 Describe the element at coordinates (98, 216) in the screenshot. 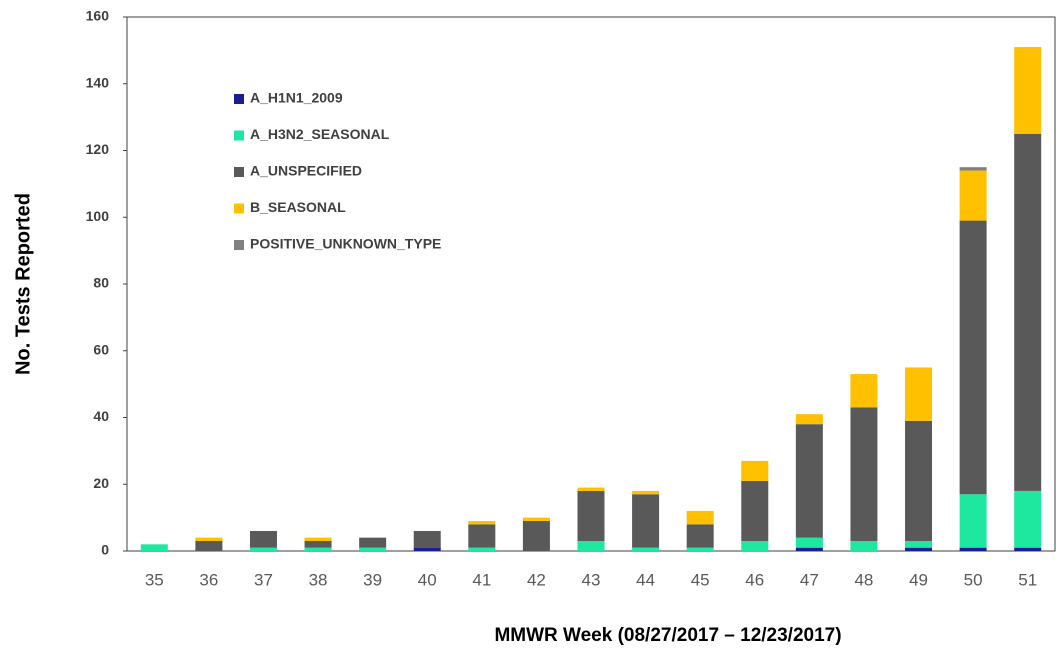

I see `y-tick-label: 100` at that location.